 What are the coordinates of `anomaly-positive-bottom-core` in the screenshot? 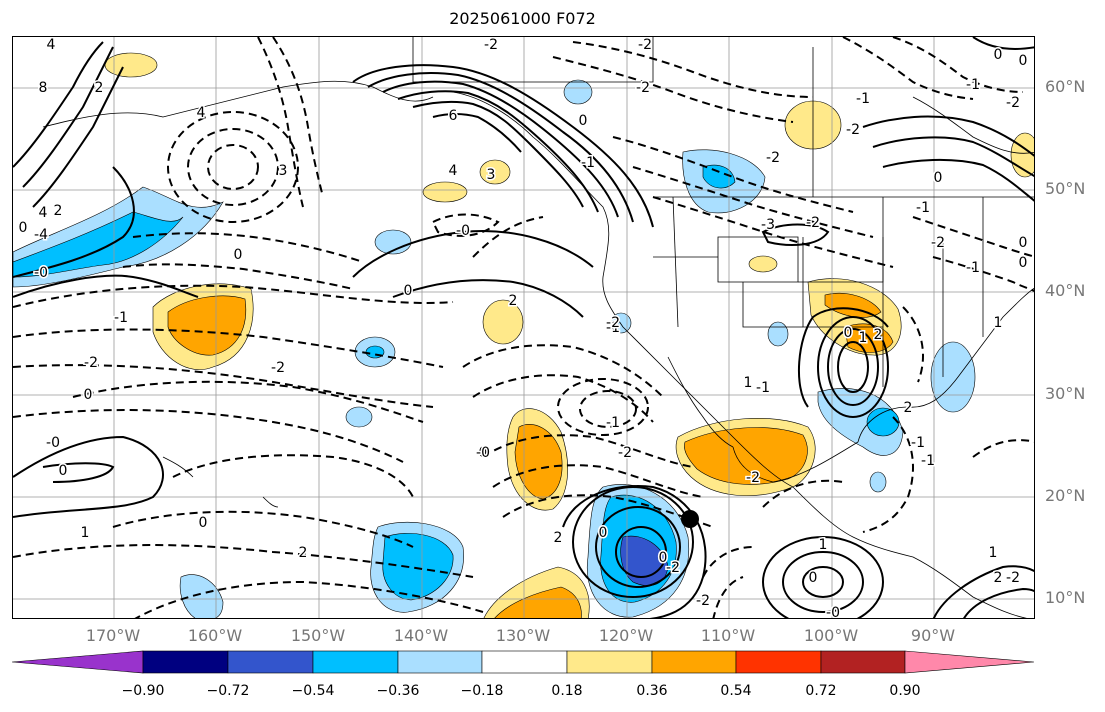 It's located at (538, 602).